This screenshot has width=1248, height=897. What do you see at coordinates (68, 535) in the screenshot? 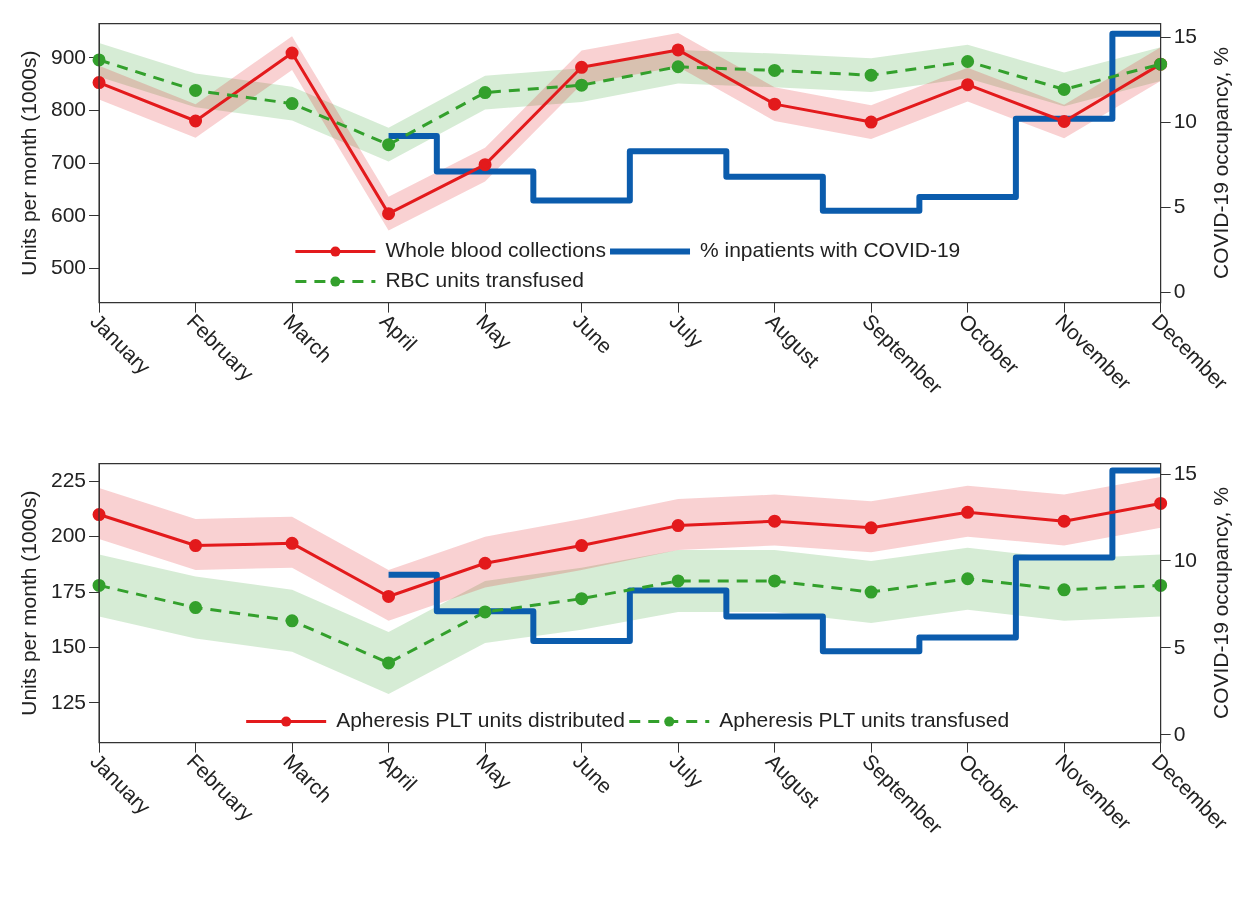
I see `y-tick-label: 200` at bounding box center [68, 535].